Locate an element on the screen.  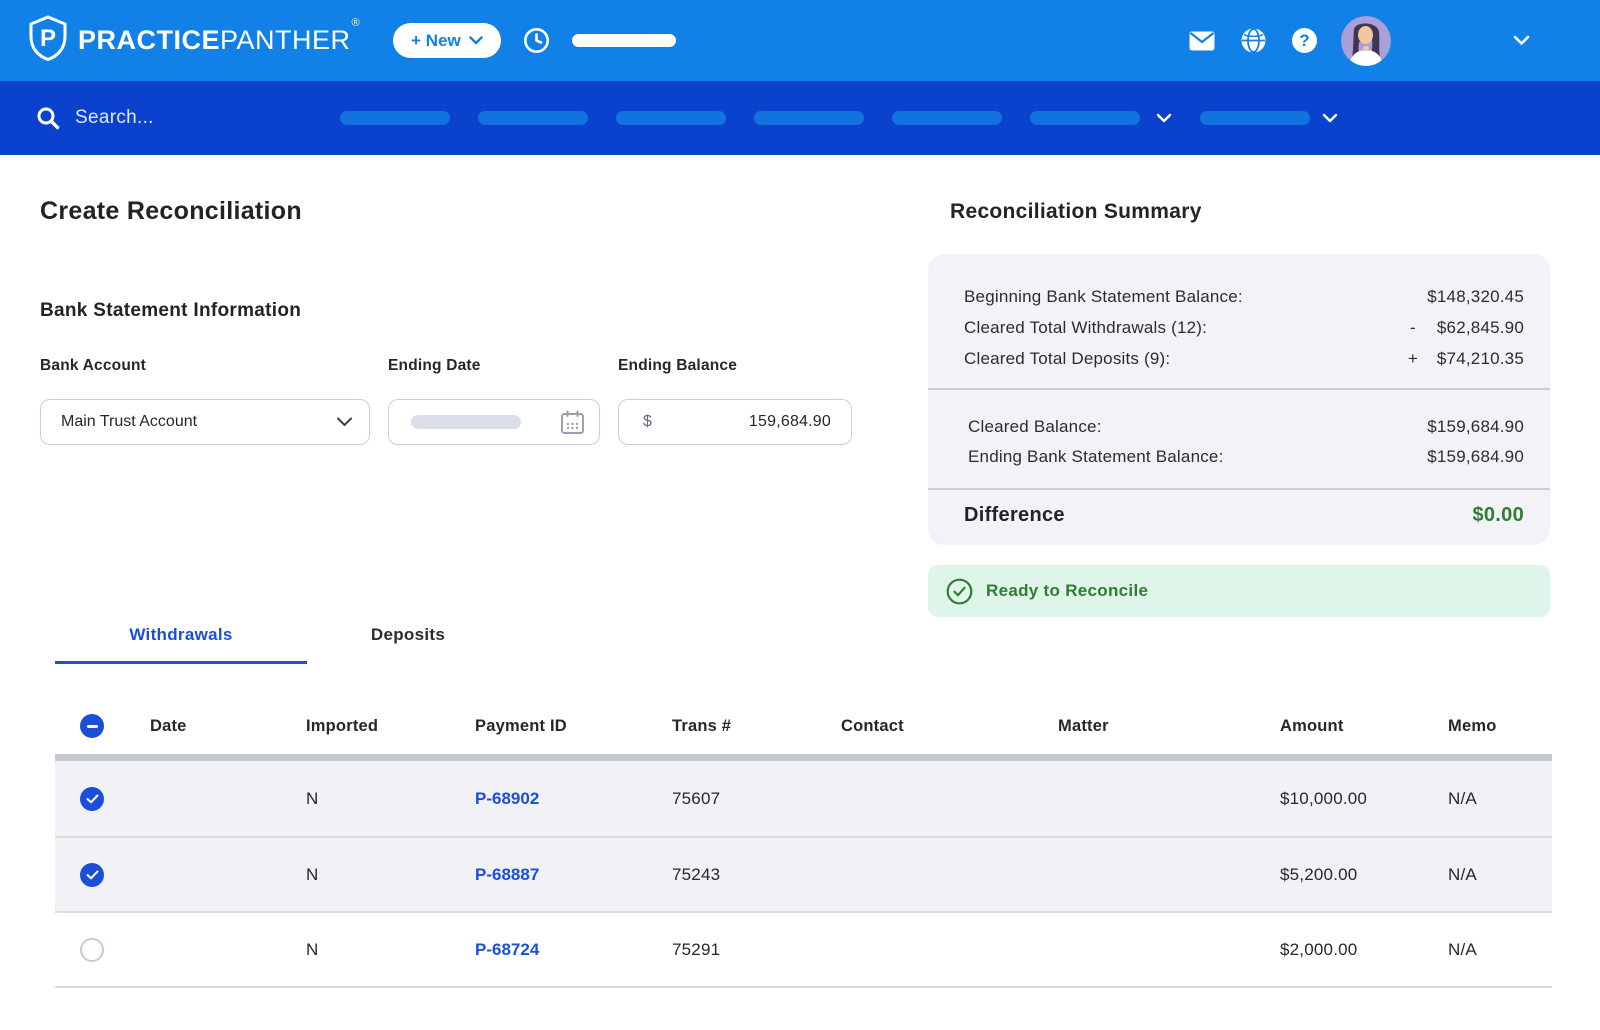
panther-shield-icon: P is located at coordinates (48, 40).